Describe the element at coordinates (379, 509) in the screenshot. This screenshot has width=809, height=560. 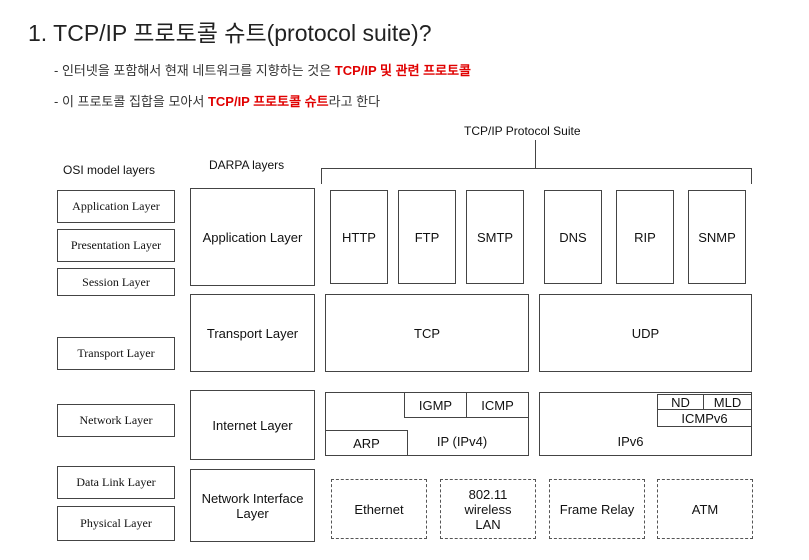
I see `ethernet-box: Ethernet` at that location.